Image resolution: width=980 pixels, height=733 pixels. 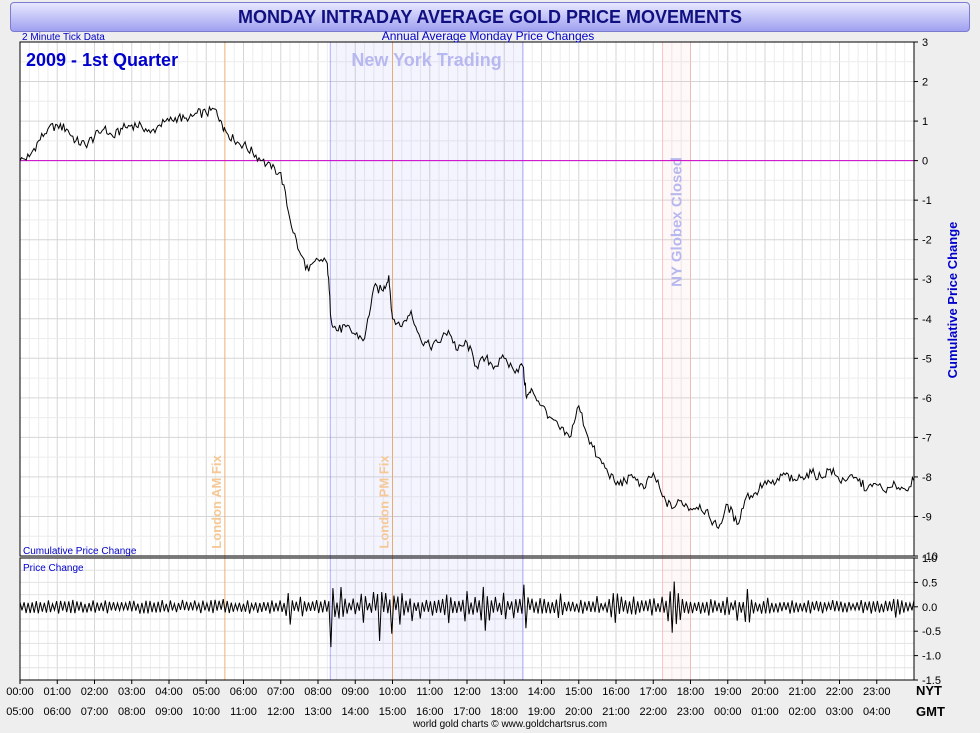 I want to click on y-tick-label: -7, so click(x=927, y=438).